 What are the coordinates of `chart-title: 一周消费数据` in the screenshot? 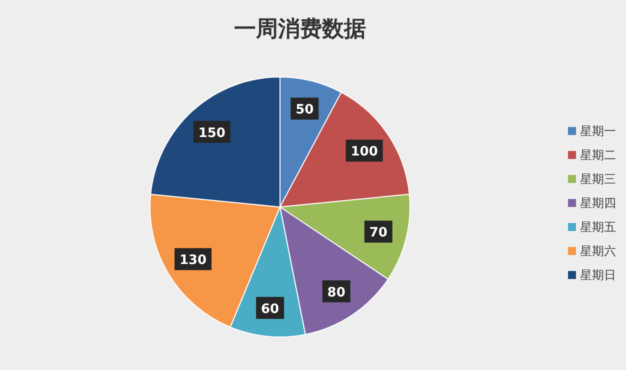 It's located at (300, 29).